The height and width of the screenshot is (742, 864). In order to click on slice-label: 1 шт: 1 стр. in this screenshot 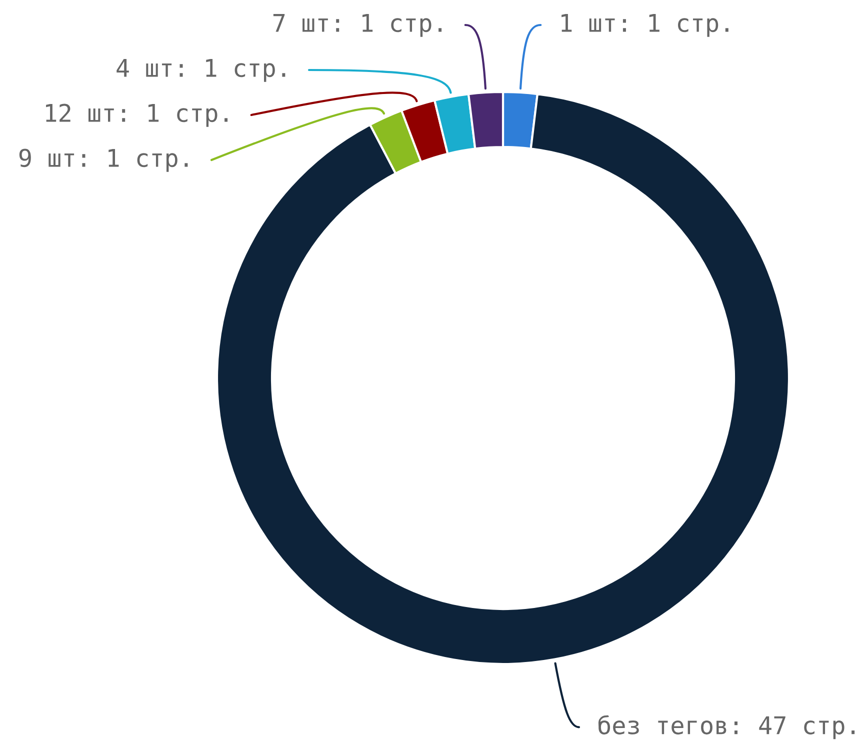, I will do `click(645, 25)`.